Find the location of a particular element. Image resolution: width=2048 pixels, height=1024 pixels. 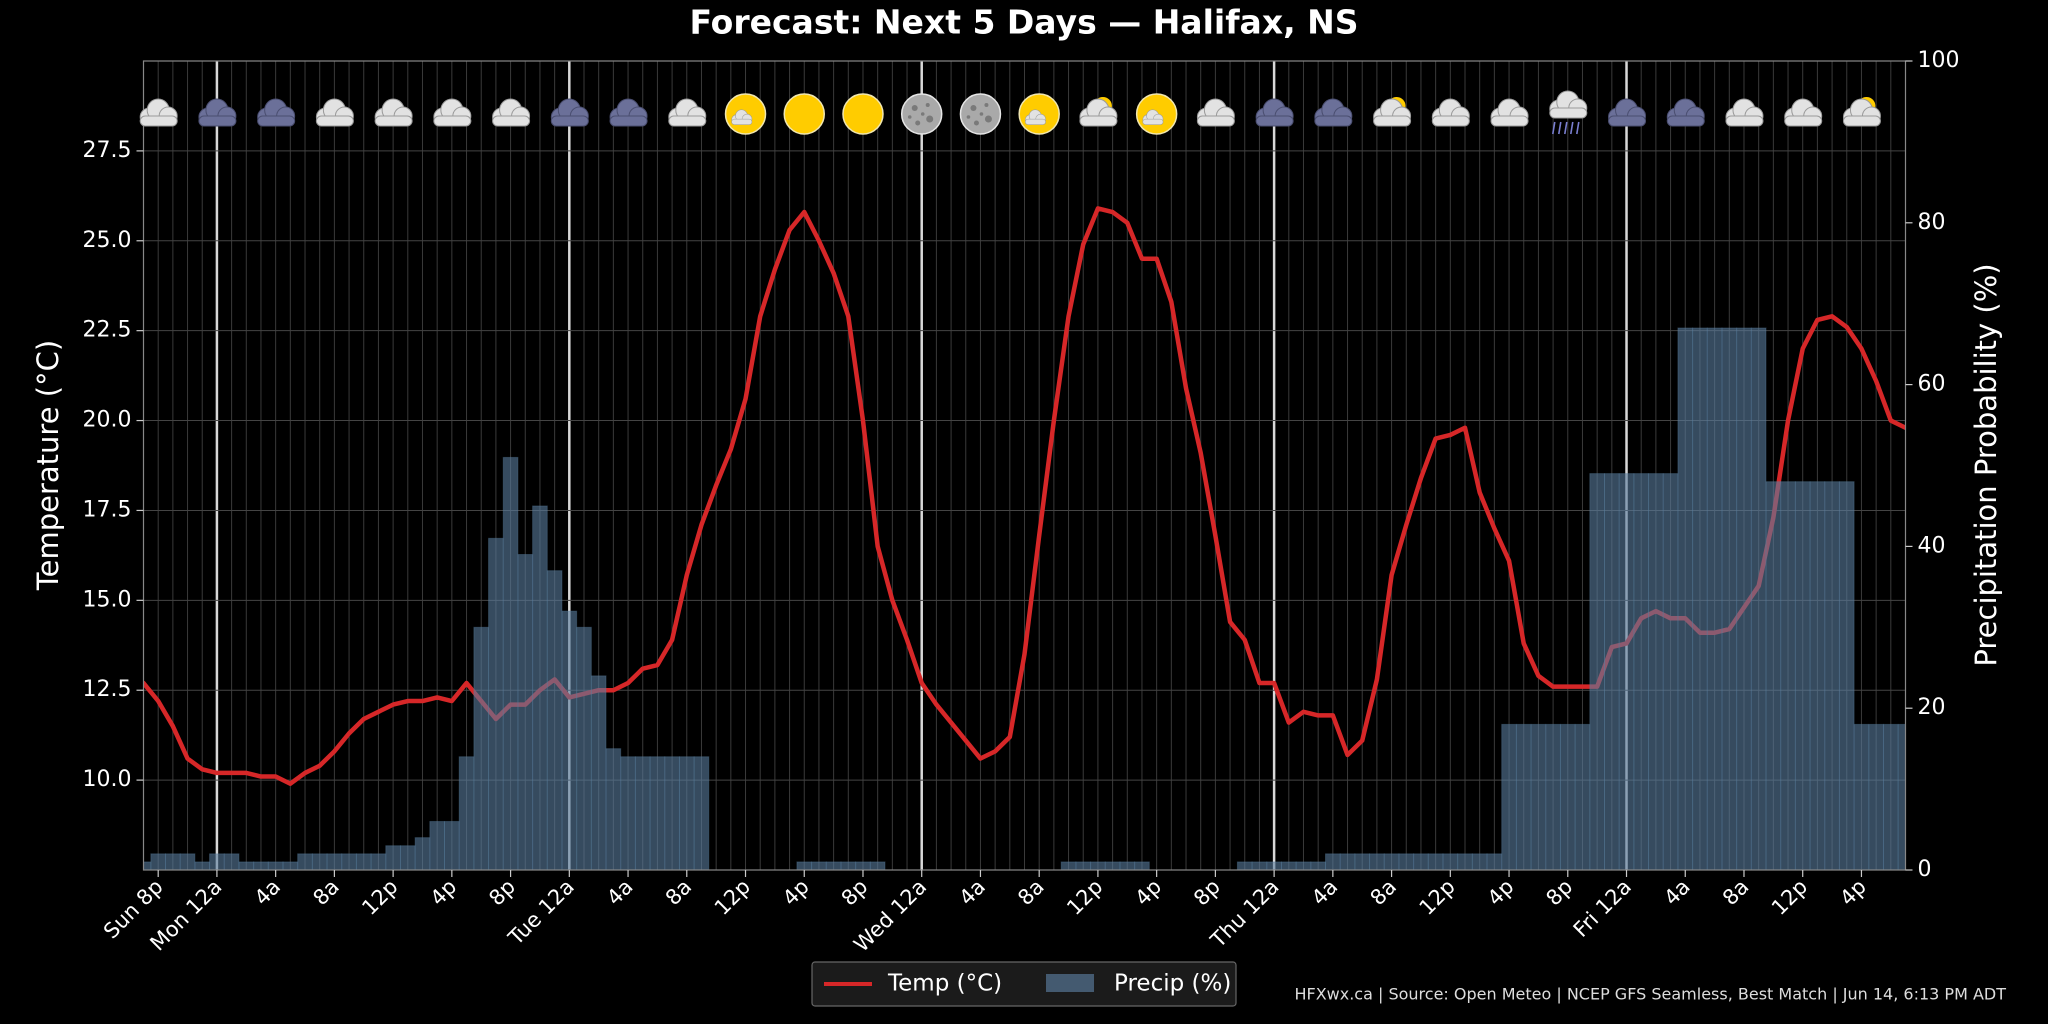

y-tick-label: 17.5 is located at coordinates (107, 509).